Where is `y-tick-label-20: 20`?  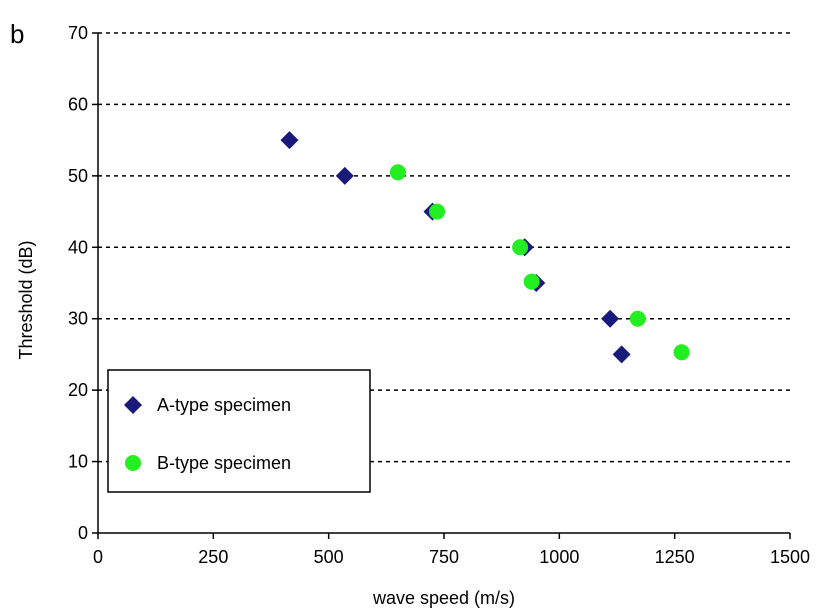
y-tick-label-20: 20 is located at coordinates (78, 390).